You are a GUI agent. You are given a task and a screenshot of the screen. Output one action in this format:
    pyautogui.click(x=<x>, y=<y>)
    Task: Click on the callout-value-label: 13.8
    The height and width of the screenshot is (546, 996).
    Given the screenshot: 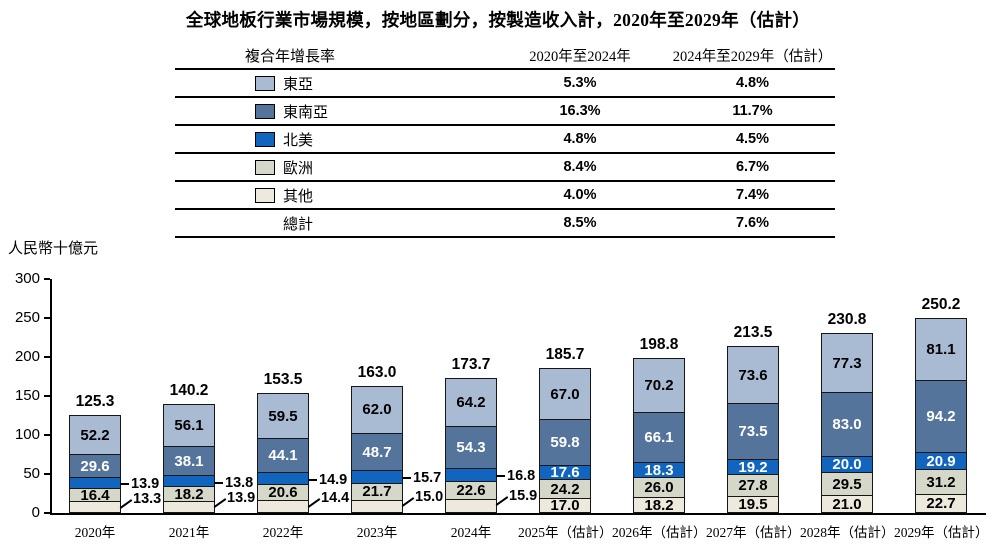 What is the action you would take?
    pyautogui.click(x=239, y=482)
    